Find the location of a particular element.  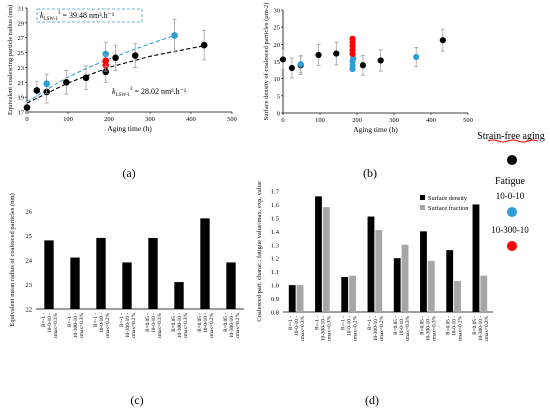

y-tick-label: 0.9 is located at coordinates (275, 299).